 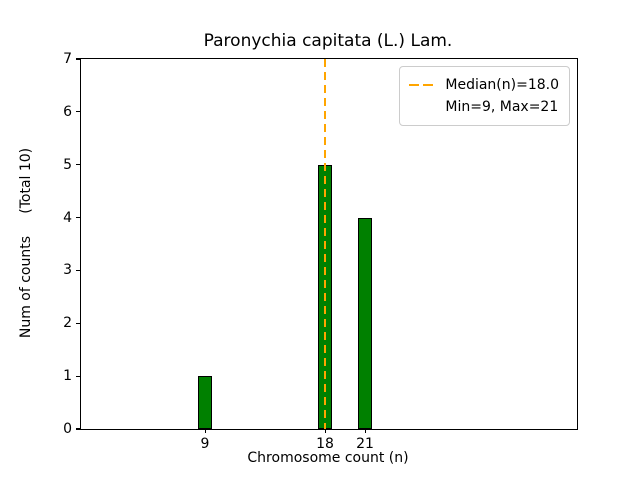 I want to click on legend-entry-median: Median(n)=18.0, so click(x=484, y=85).